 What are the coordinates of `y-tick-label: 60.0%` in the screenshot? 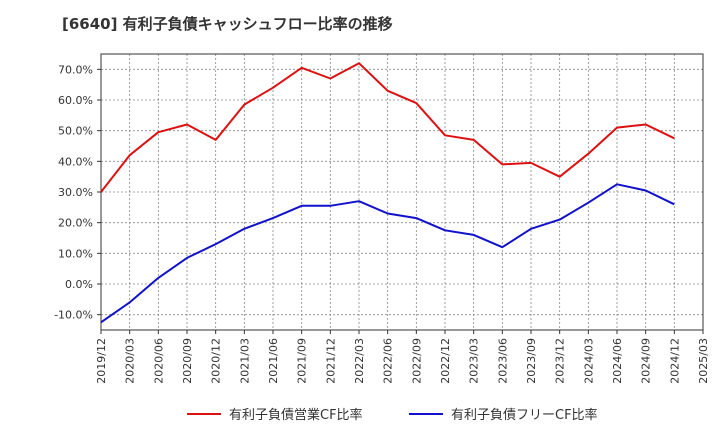 It's located at (75, 100).